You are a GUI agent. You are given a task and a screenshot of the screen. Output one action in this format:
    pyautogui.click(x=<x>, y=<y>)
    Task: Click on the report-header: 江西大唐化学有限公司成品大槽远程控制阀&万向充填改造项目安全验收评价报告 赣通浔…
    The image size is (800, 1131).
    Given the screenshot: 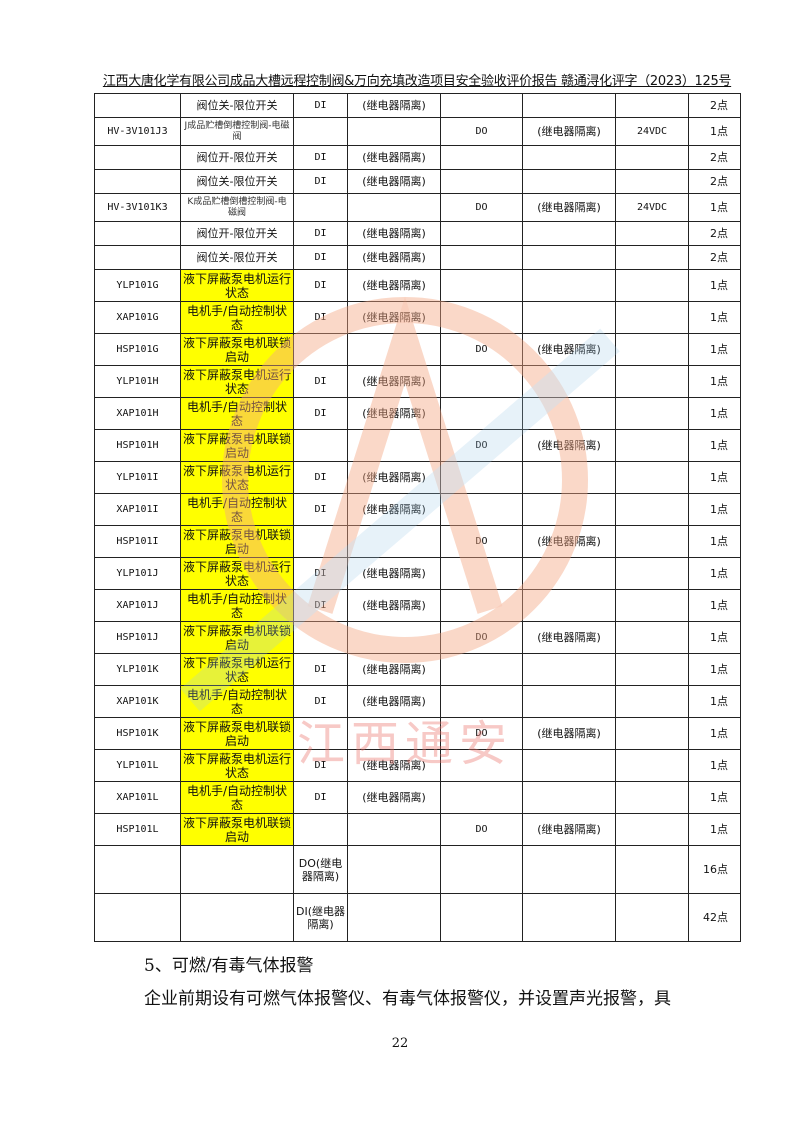 What is the action you would take?
    pyautogui.click(x=417, y=81)
    